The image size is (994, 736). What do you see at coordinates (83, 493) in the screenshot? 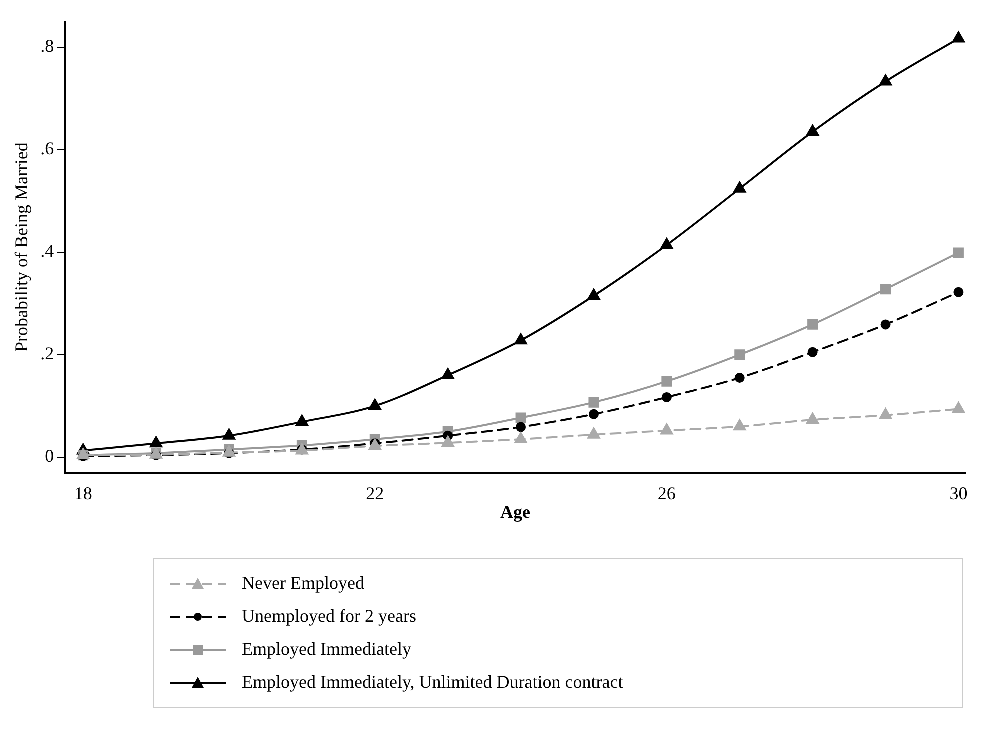
I see `x-tick-label: 18` at bounding box center [83, 493].